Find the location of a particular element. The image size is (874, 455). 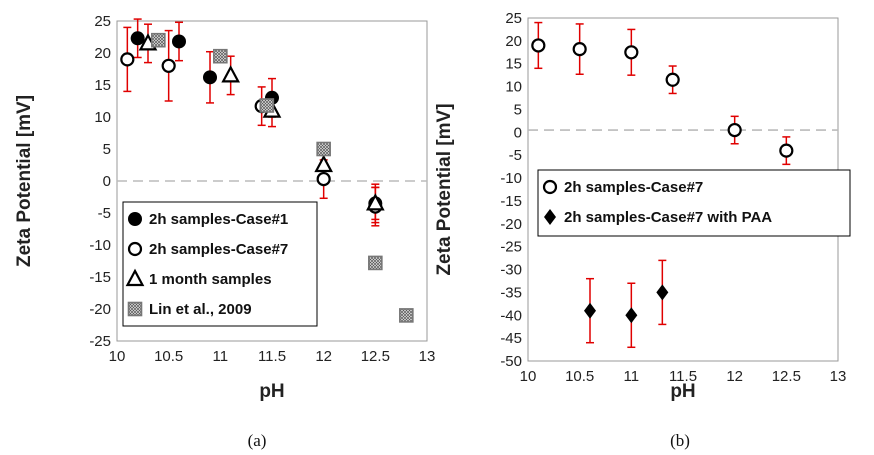

y-tick-label-b: -50 is located at coordinates (511, 361).